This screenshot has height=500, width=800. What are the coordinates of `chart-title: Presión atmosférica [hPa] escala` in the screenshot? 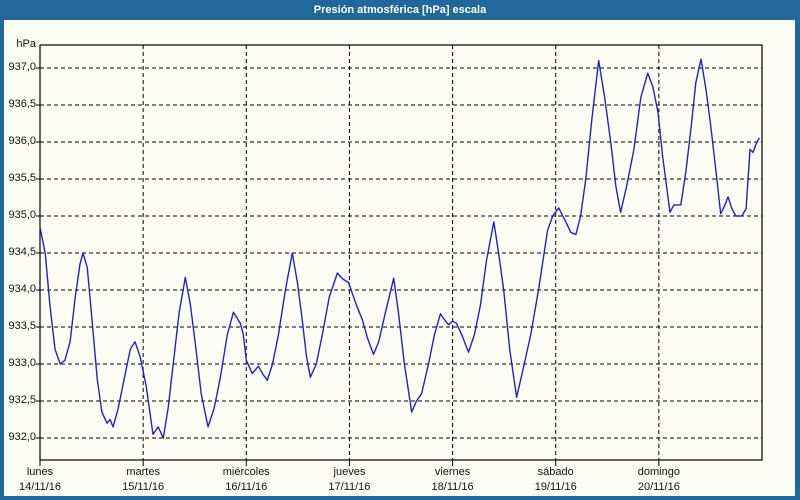 It's located at (400, 10).